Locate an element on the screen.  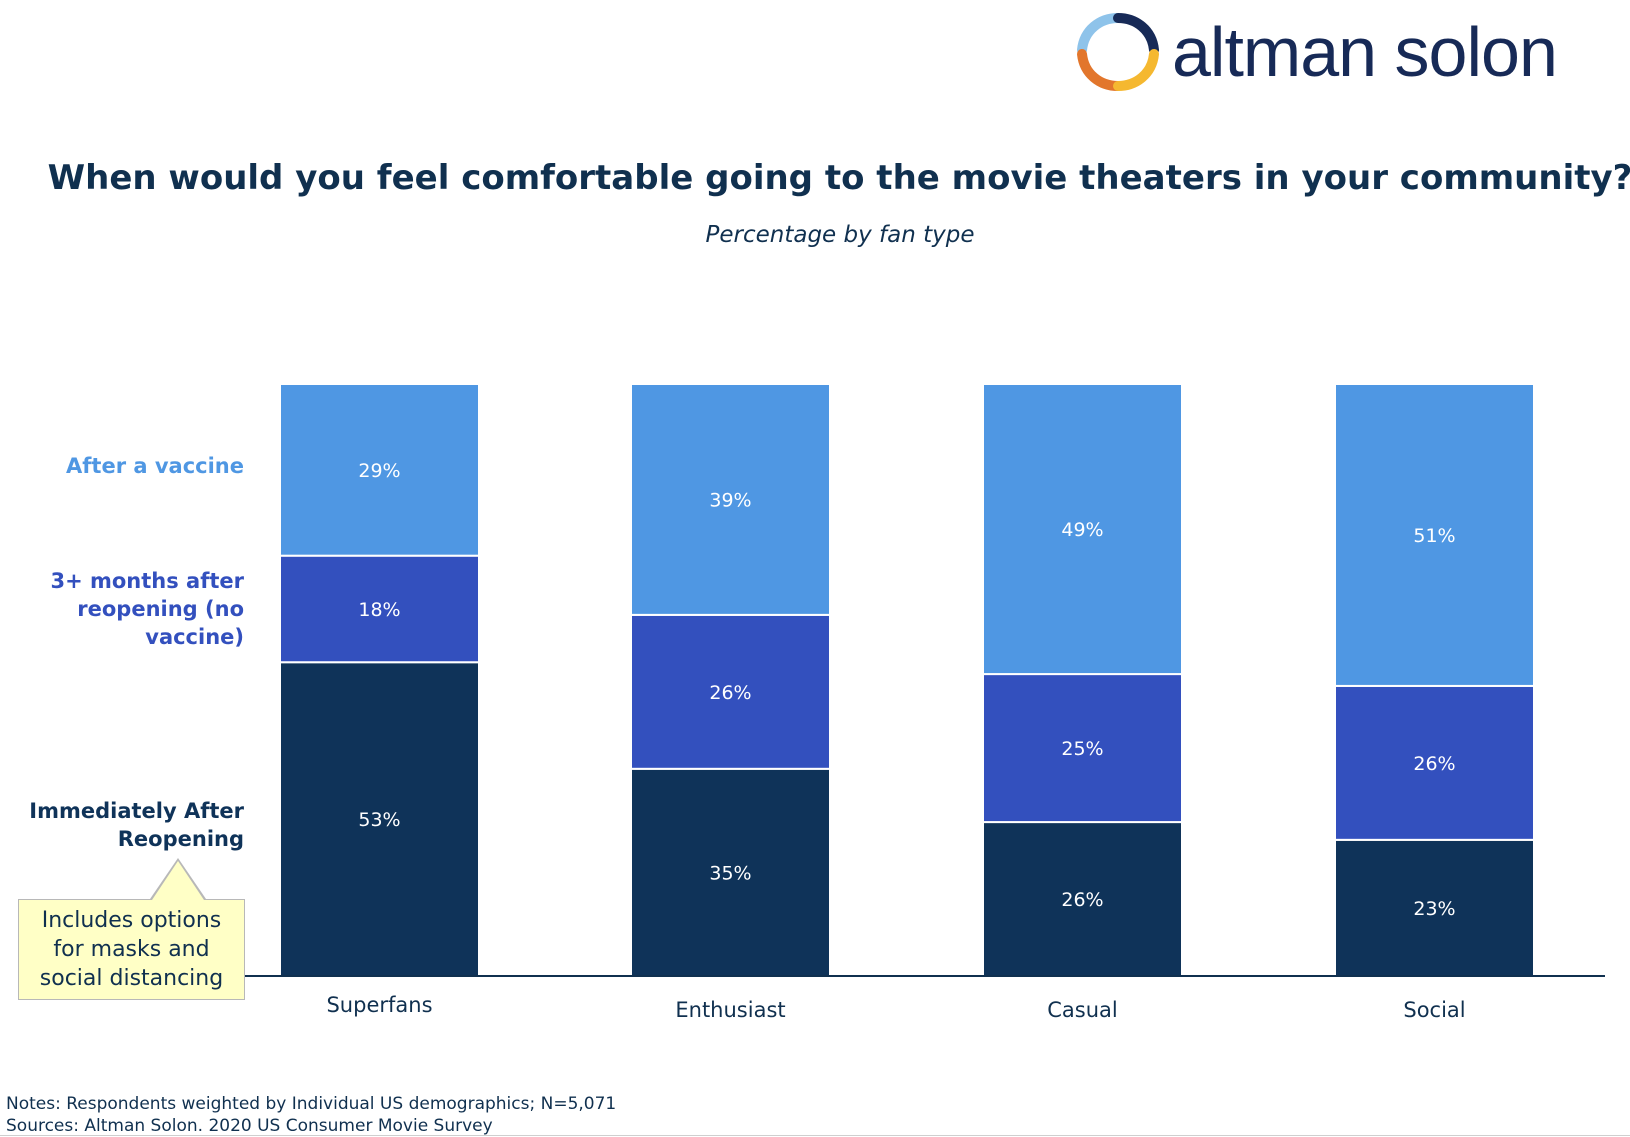
callout-arrow-fill is located at coordinates (178, 880).